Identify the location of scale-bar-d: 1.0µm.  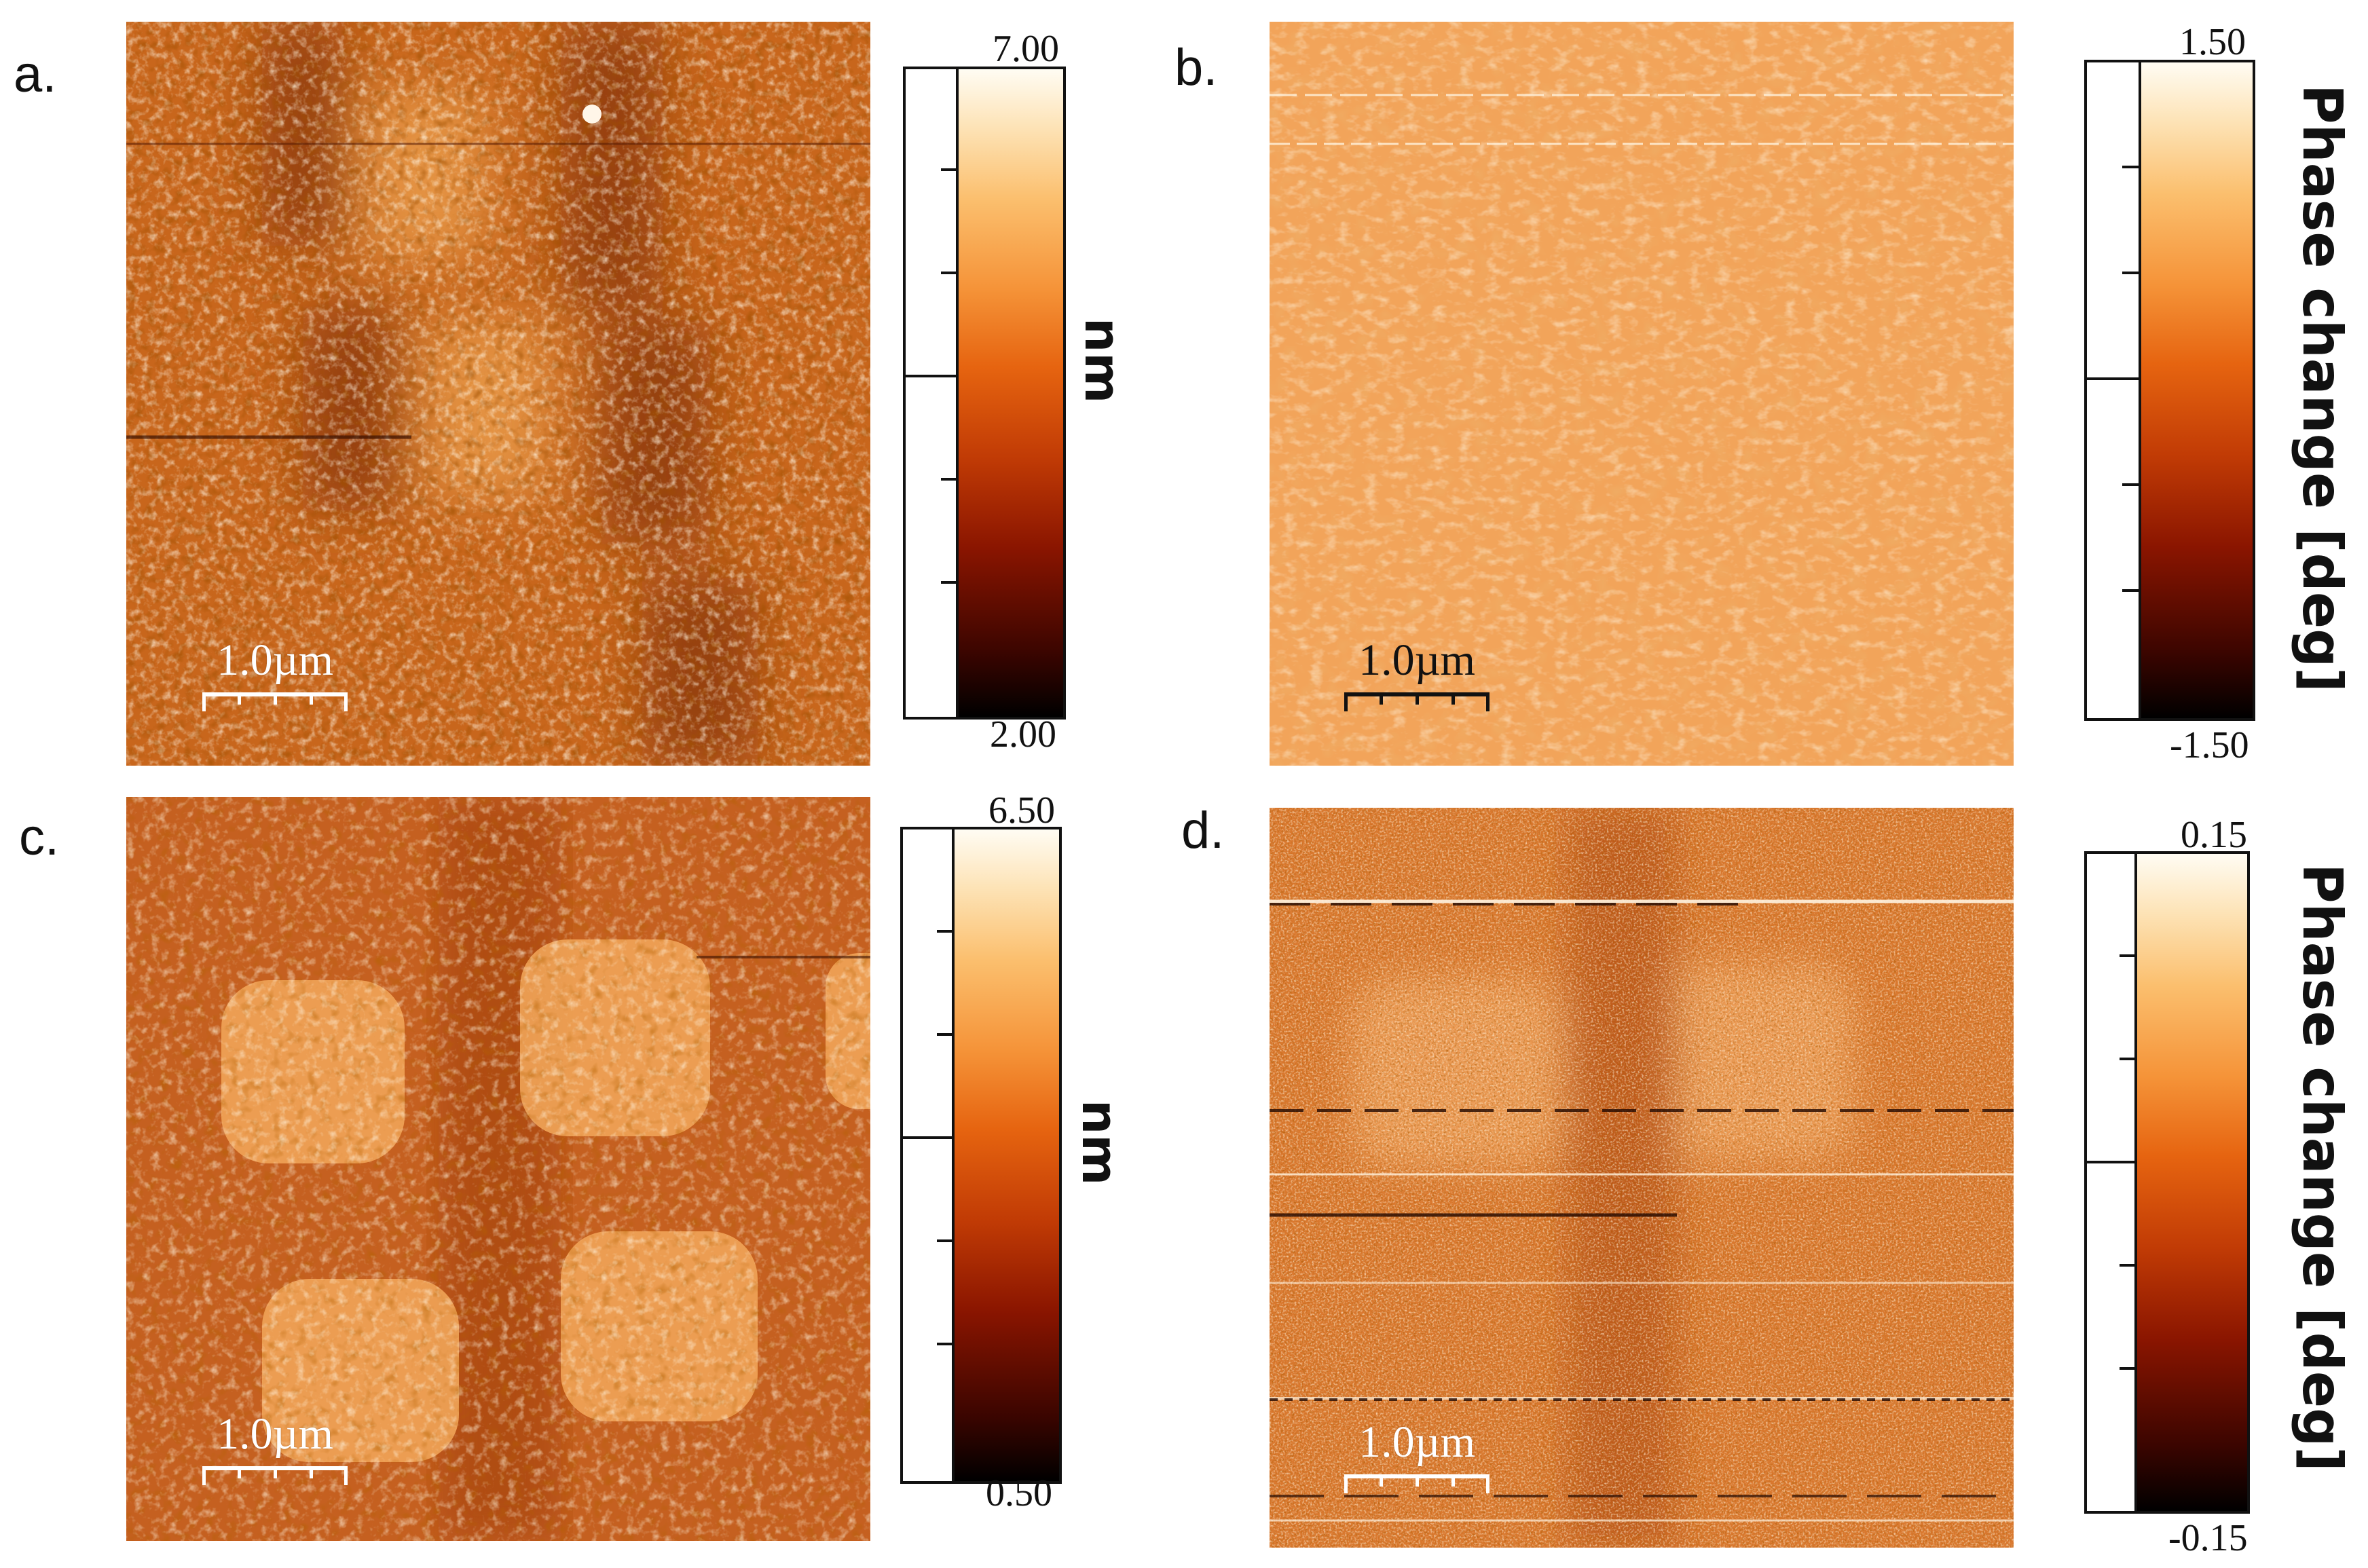
(1417, 1458).